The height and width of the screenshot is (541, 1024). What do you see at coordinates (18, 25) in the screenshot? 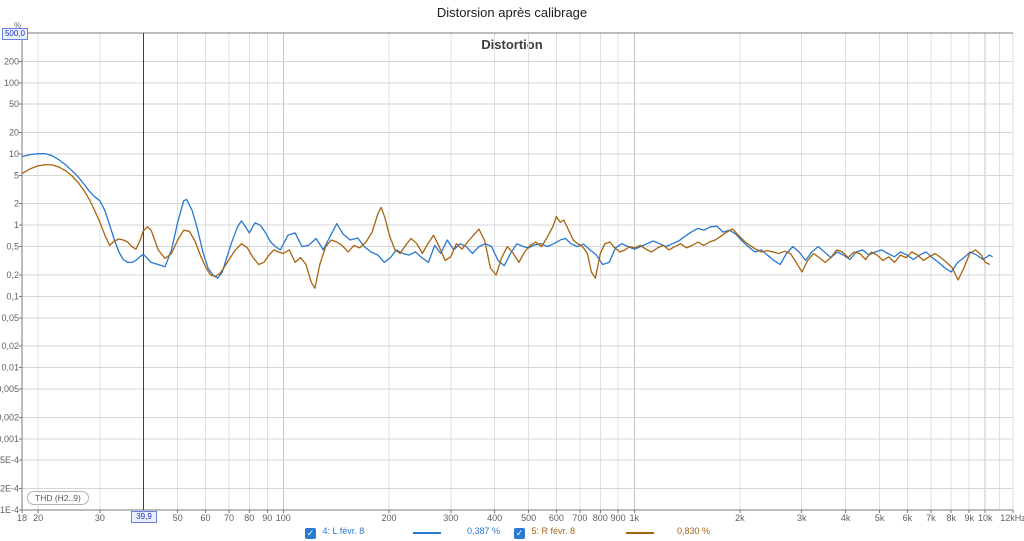
I see `y-axis-unit-label: %` at bounding box center [18, 25].